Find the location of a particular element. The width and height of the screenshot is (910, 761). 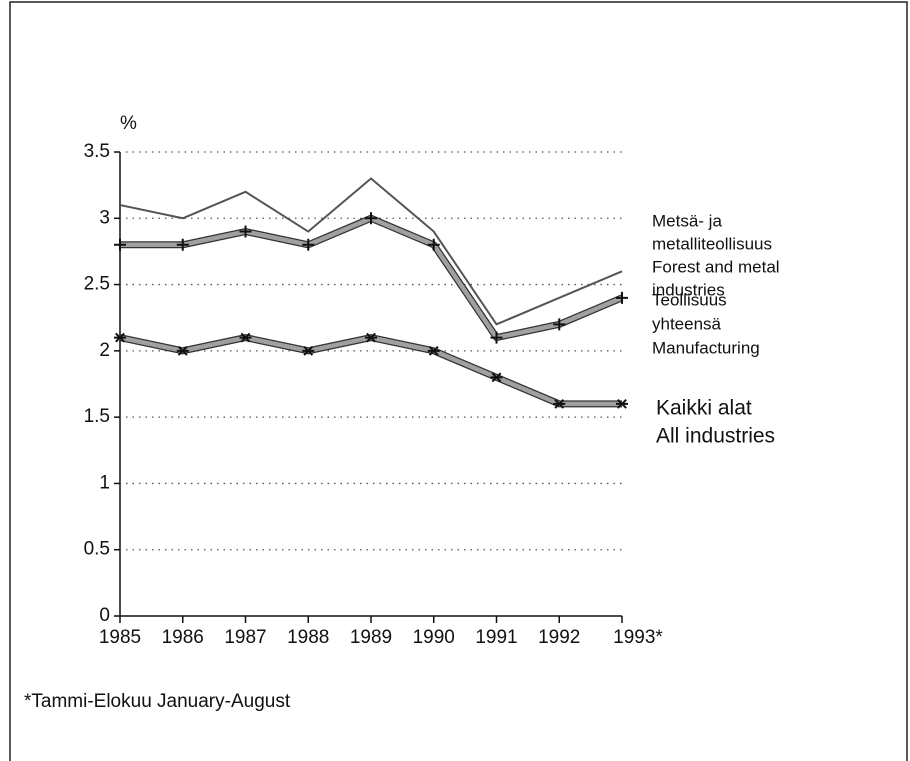

series-line-edge is located at coordinates (372, 278).